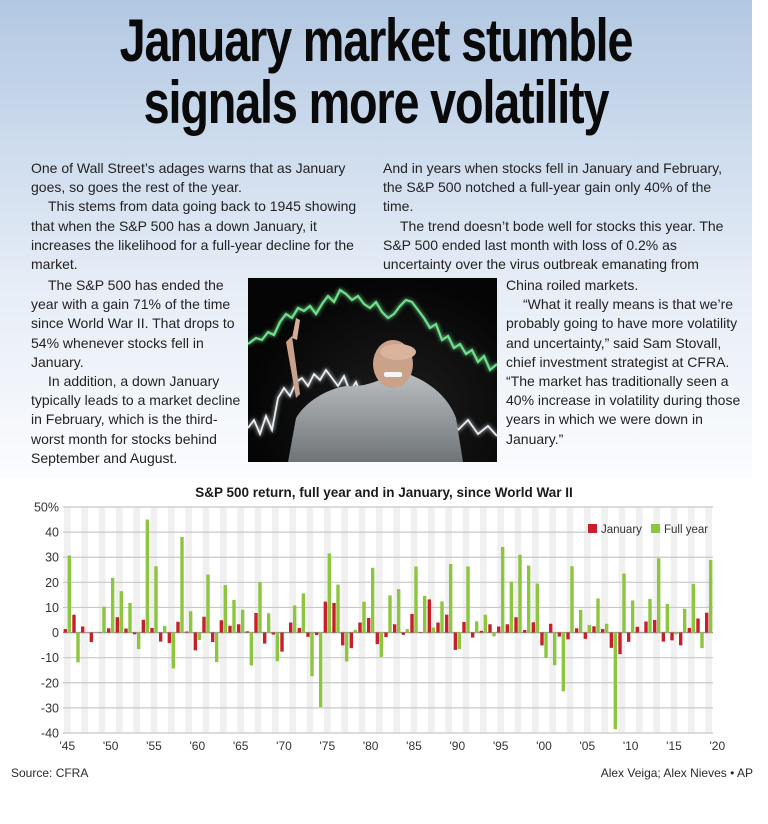 The width and height of the screenshot is (768, 824). I want to click on legend-swatch-january, so click(592, 528).